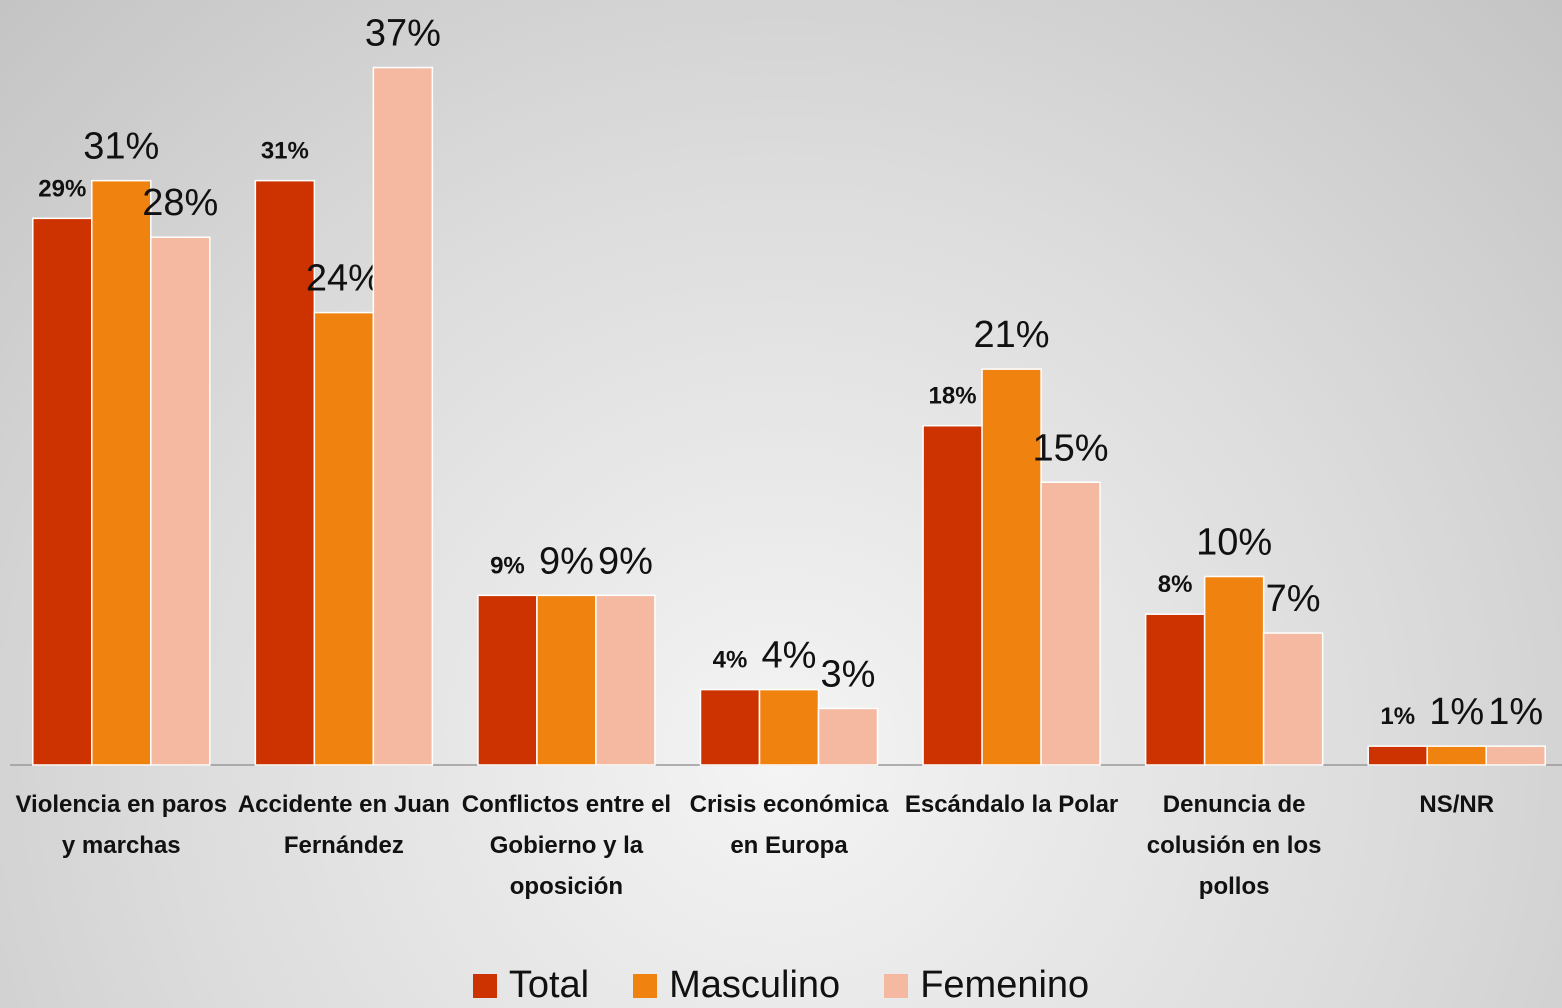  What do you see at coordinates (1234, 845) in the screenshot?
I see `x-tick-label: Denuncia de colusión en los pollos` at bounding box center [1234, 845].